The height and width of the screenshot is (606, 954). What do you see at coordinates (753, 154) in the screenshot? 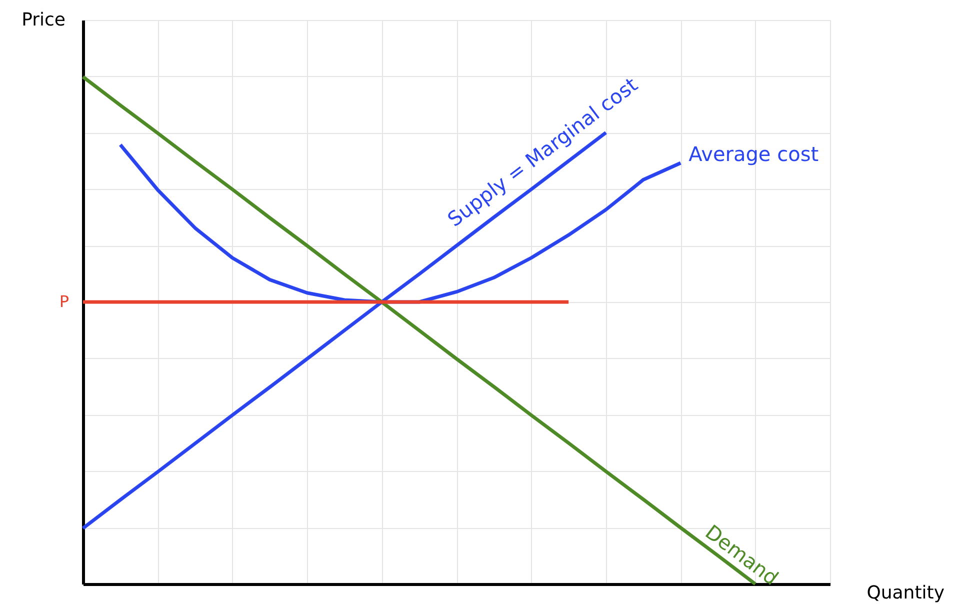
I see `series-label: Average cost` at bounding box center [753, 154].